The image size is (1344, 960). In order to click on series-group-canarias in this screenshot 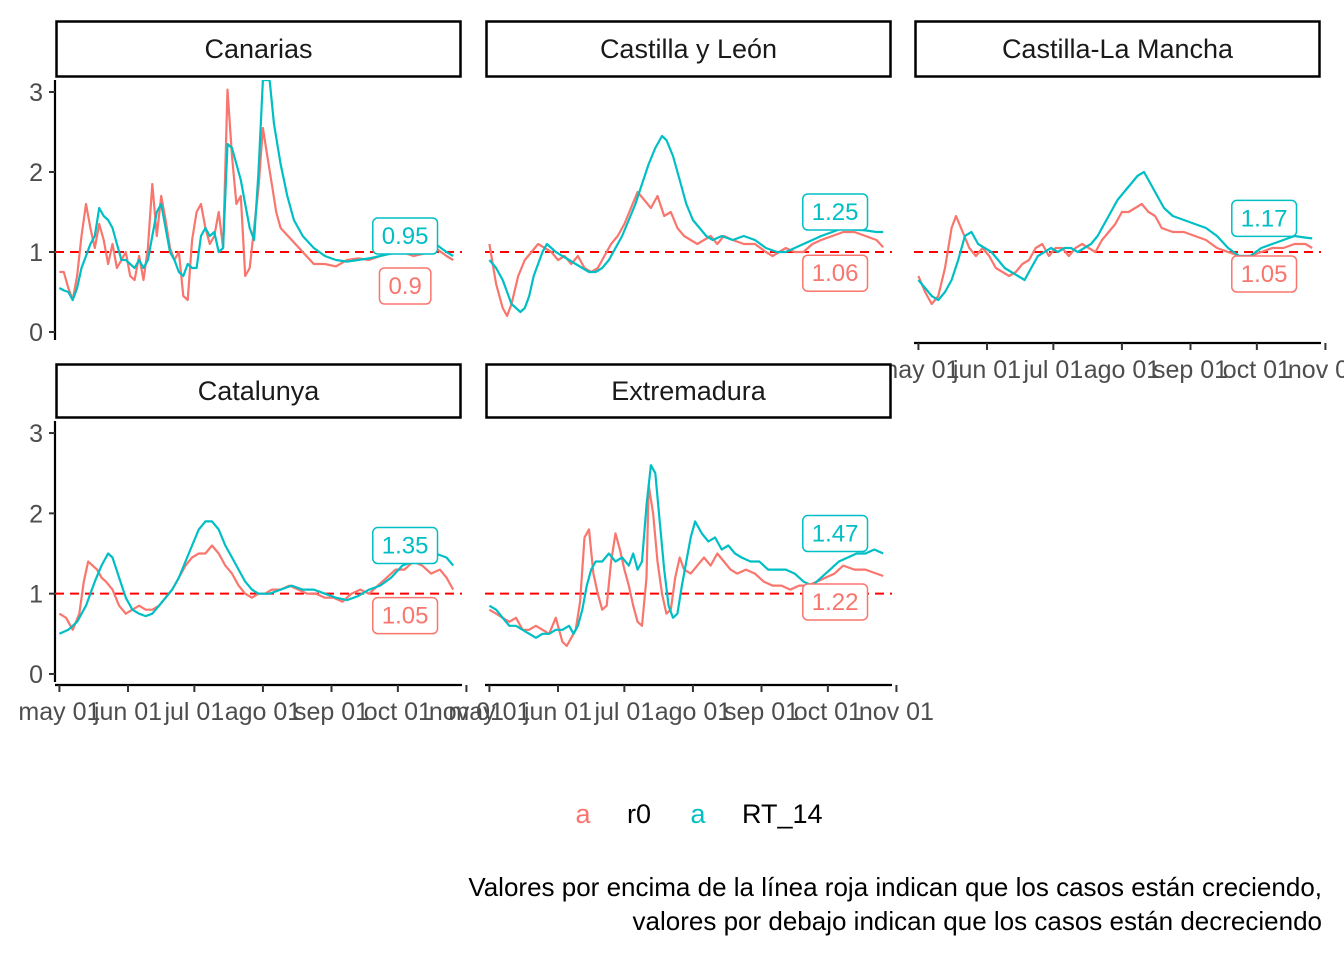, I will do `click(256, 191)`.